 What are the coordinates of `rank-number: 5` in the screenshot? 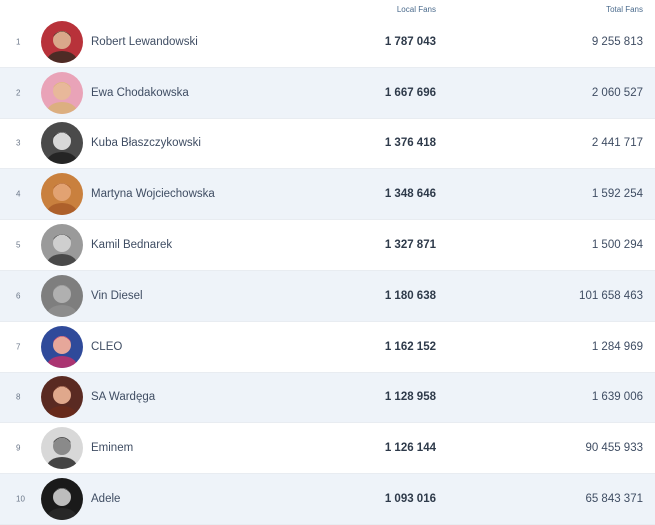 It's located at (18, 245).